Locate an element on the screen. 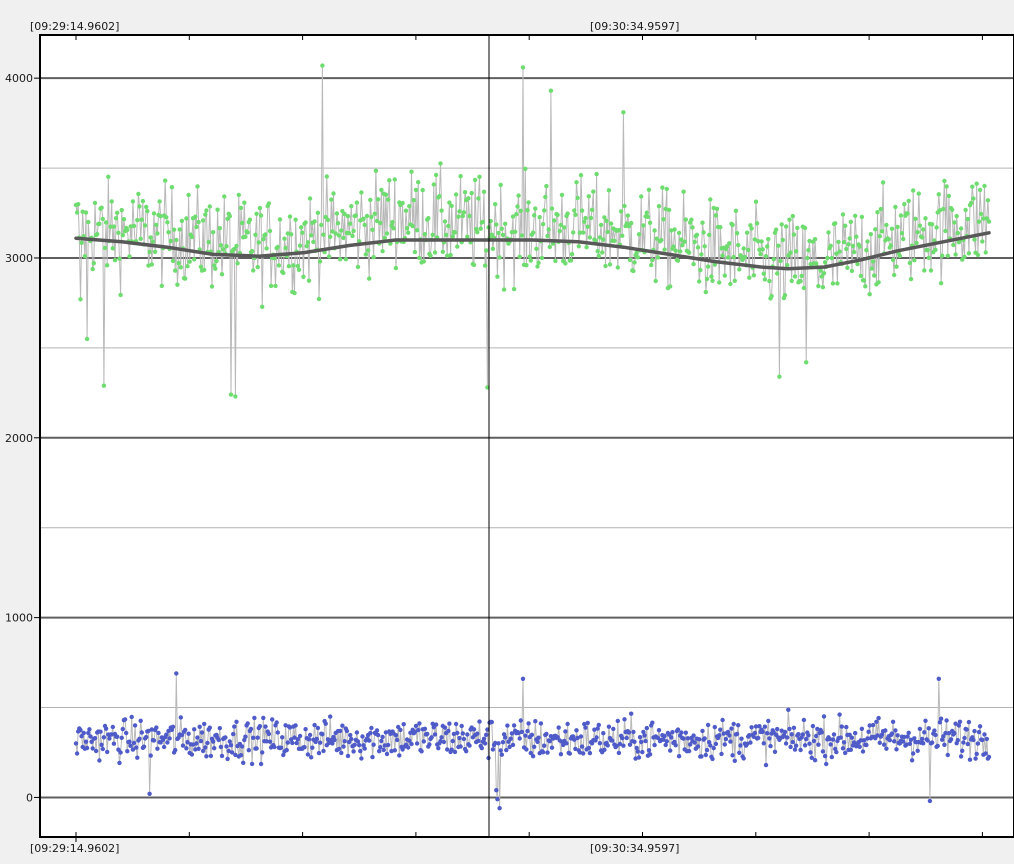  x-tick-label-bottom-cursor: [09:30:34.9597] is located at coordinates (634, 848).